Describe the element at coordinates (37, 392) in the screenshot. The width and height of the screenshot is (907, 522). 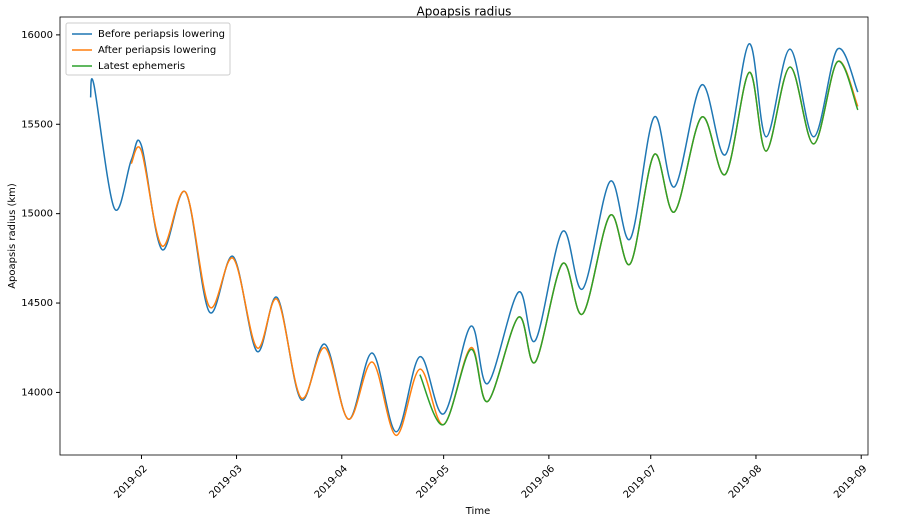
I see `y-tick-label: 14000` at that location.